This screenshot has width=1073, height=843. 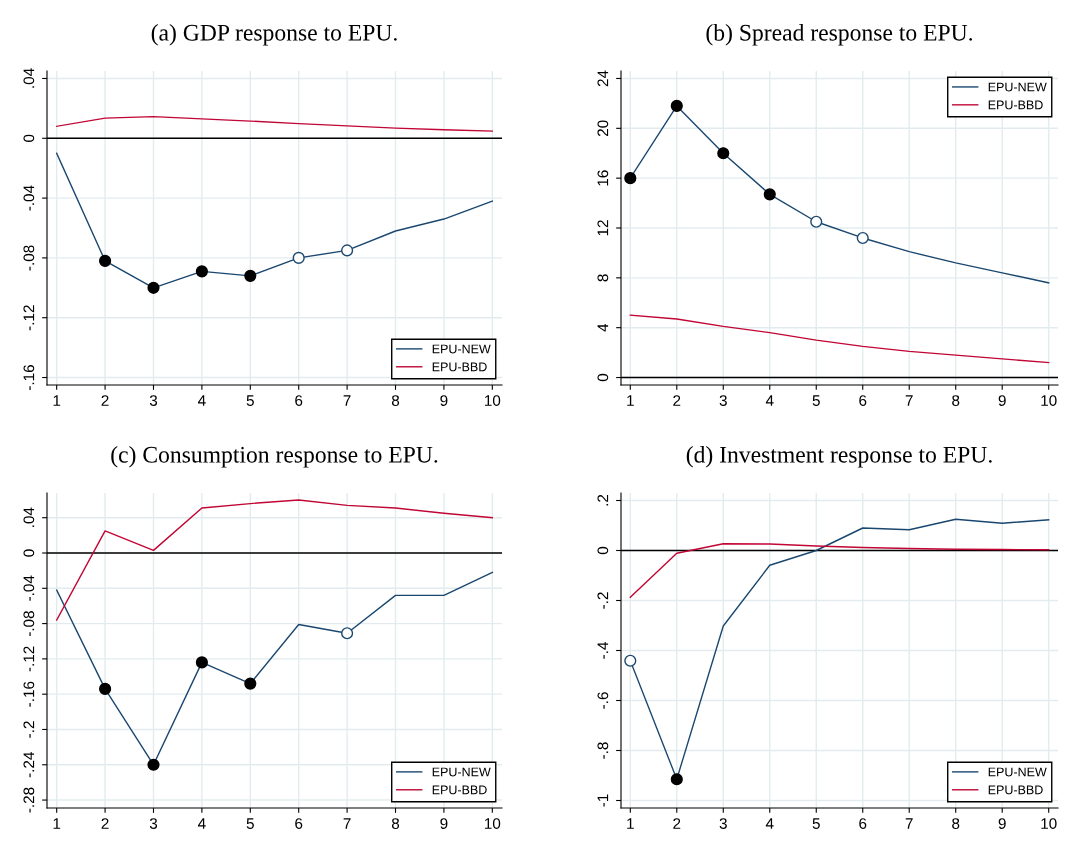 What do you see at coordinates (603, 650) in the screenshot?
I see `y-tick-label: -.4` at bounding box center [603, 650].